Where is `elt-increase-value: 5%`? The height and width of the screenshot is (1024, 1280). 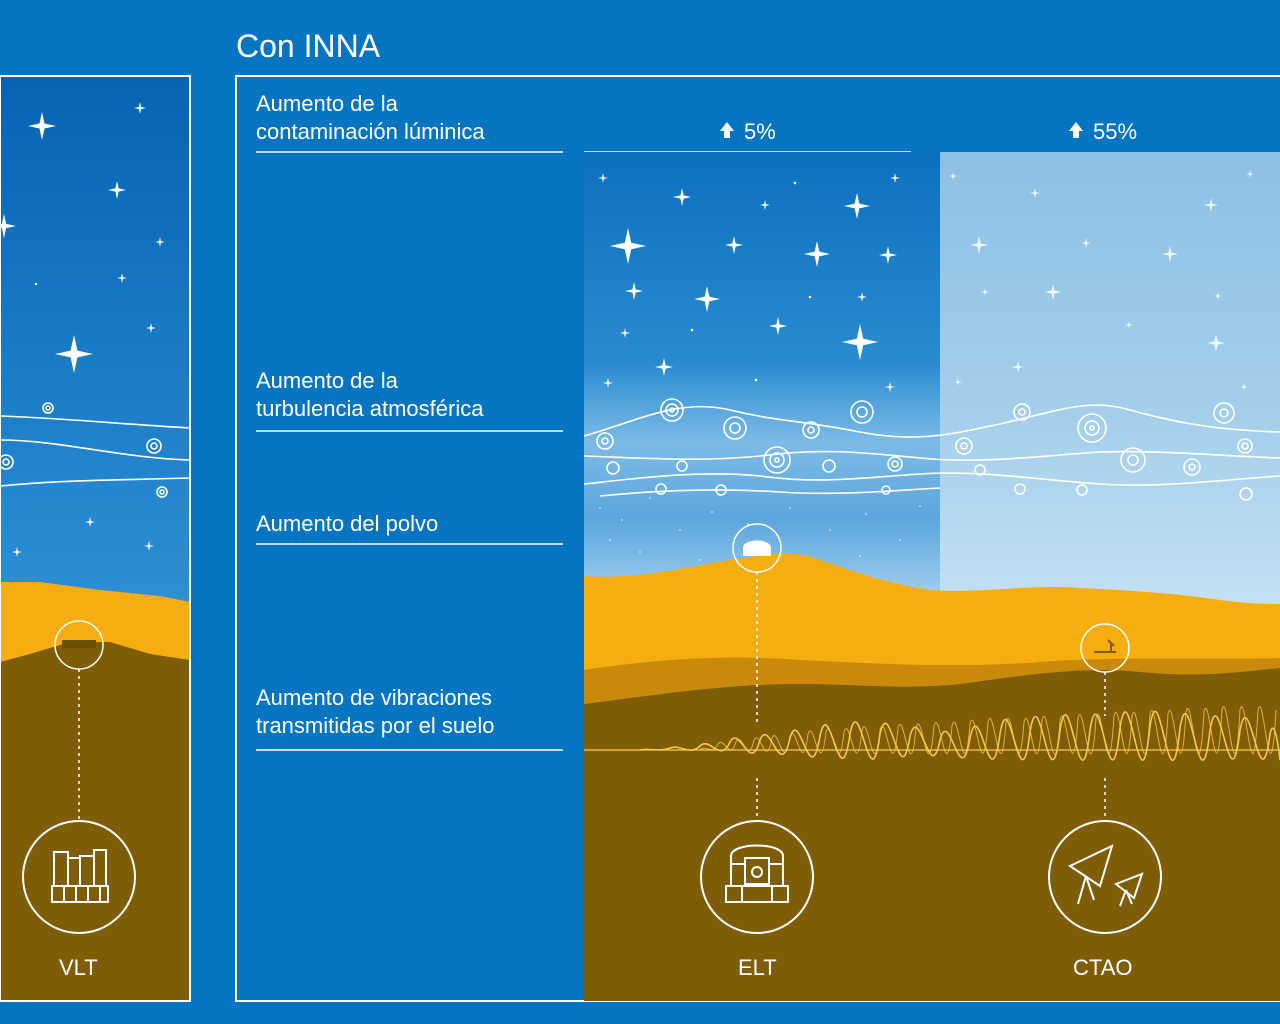 elt-increase-value: 5% is located at coordinates (760, 131).